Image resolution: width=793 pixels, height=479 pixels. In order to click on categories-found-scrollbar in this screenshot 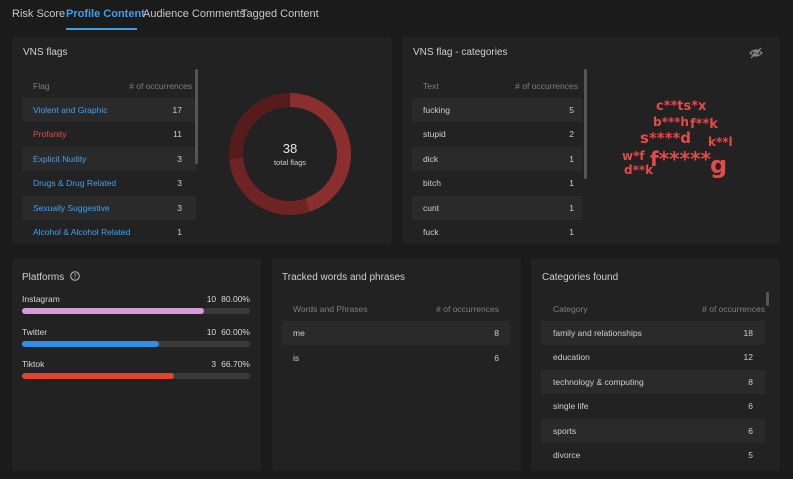, I will do `click(767, 299)`.